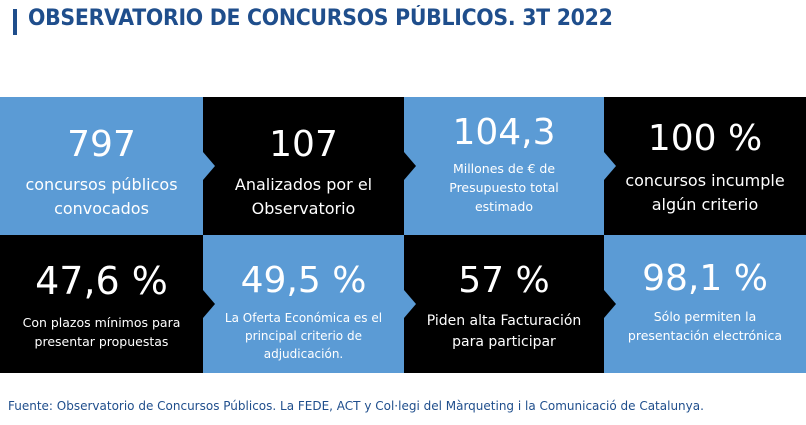  What do you see at coordinates (705, 335) in the screenshot?
I see `stat-label-line: presentación electrónica` at bounding box center [705, 335].